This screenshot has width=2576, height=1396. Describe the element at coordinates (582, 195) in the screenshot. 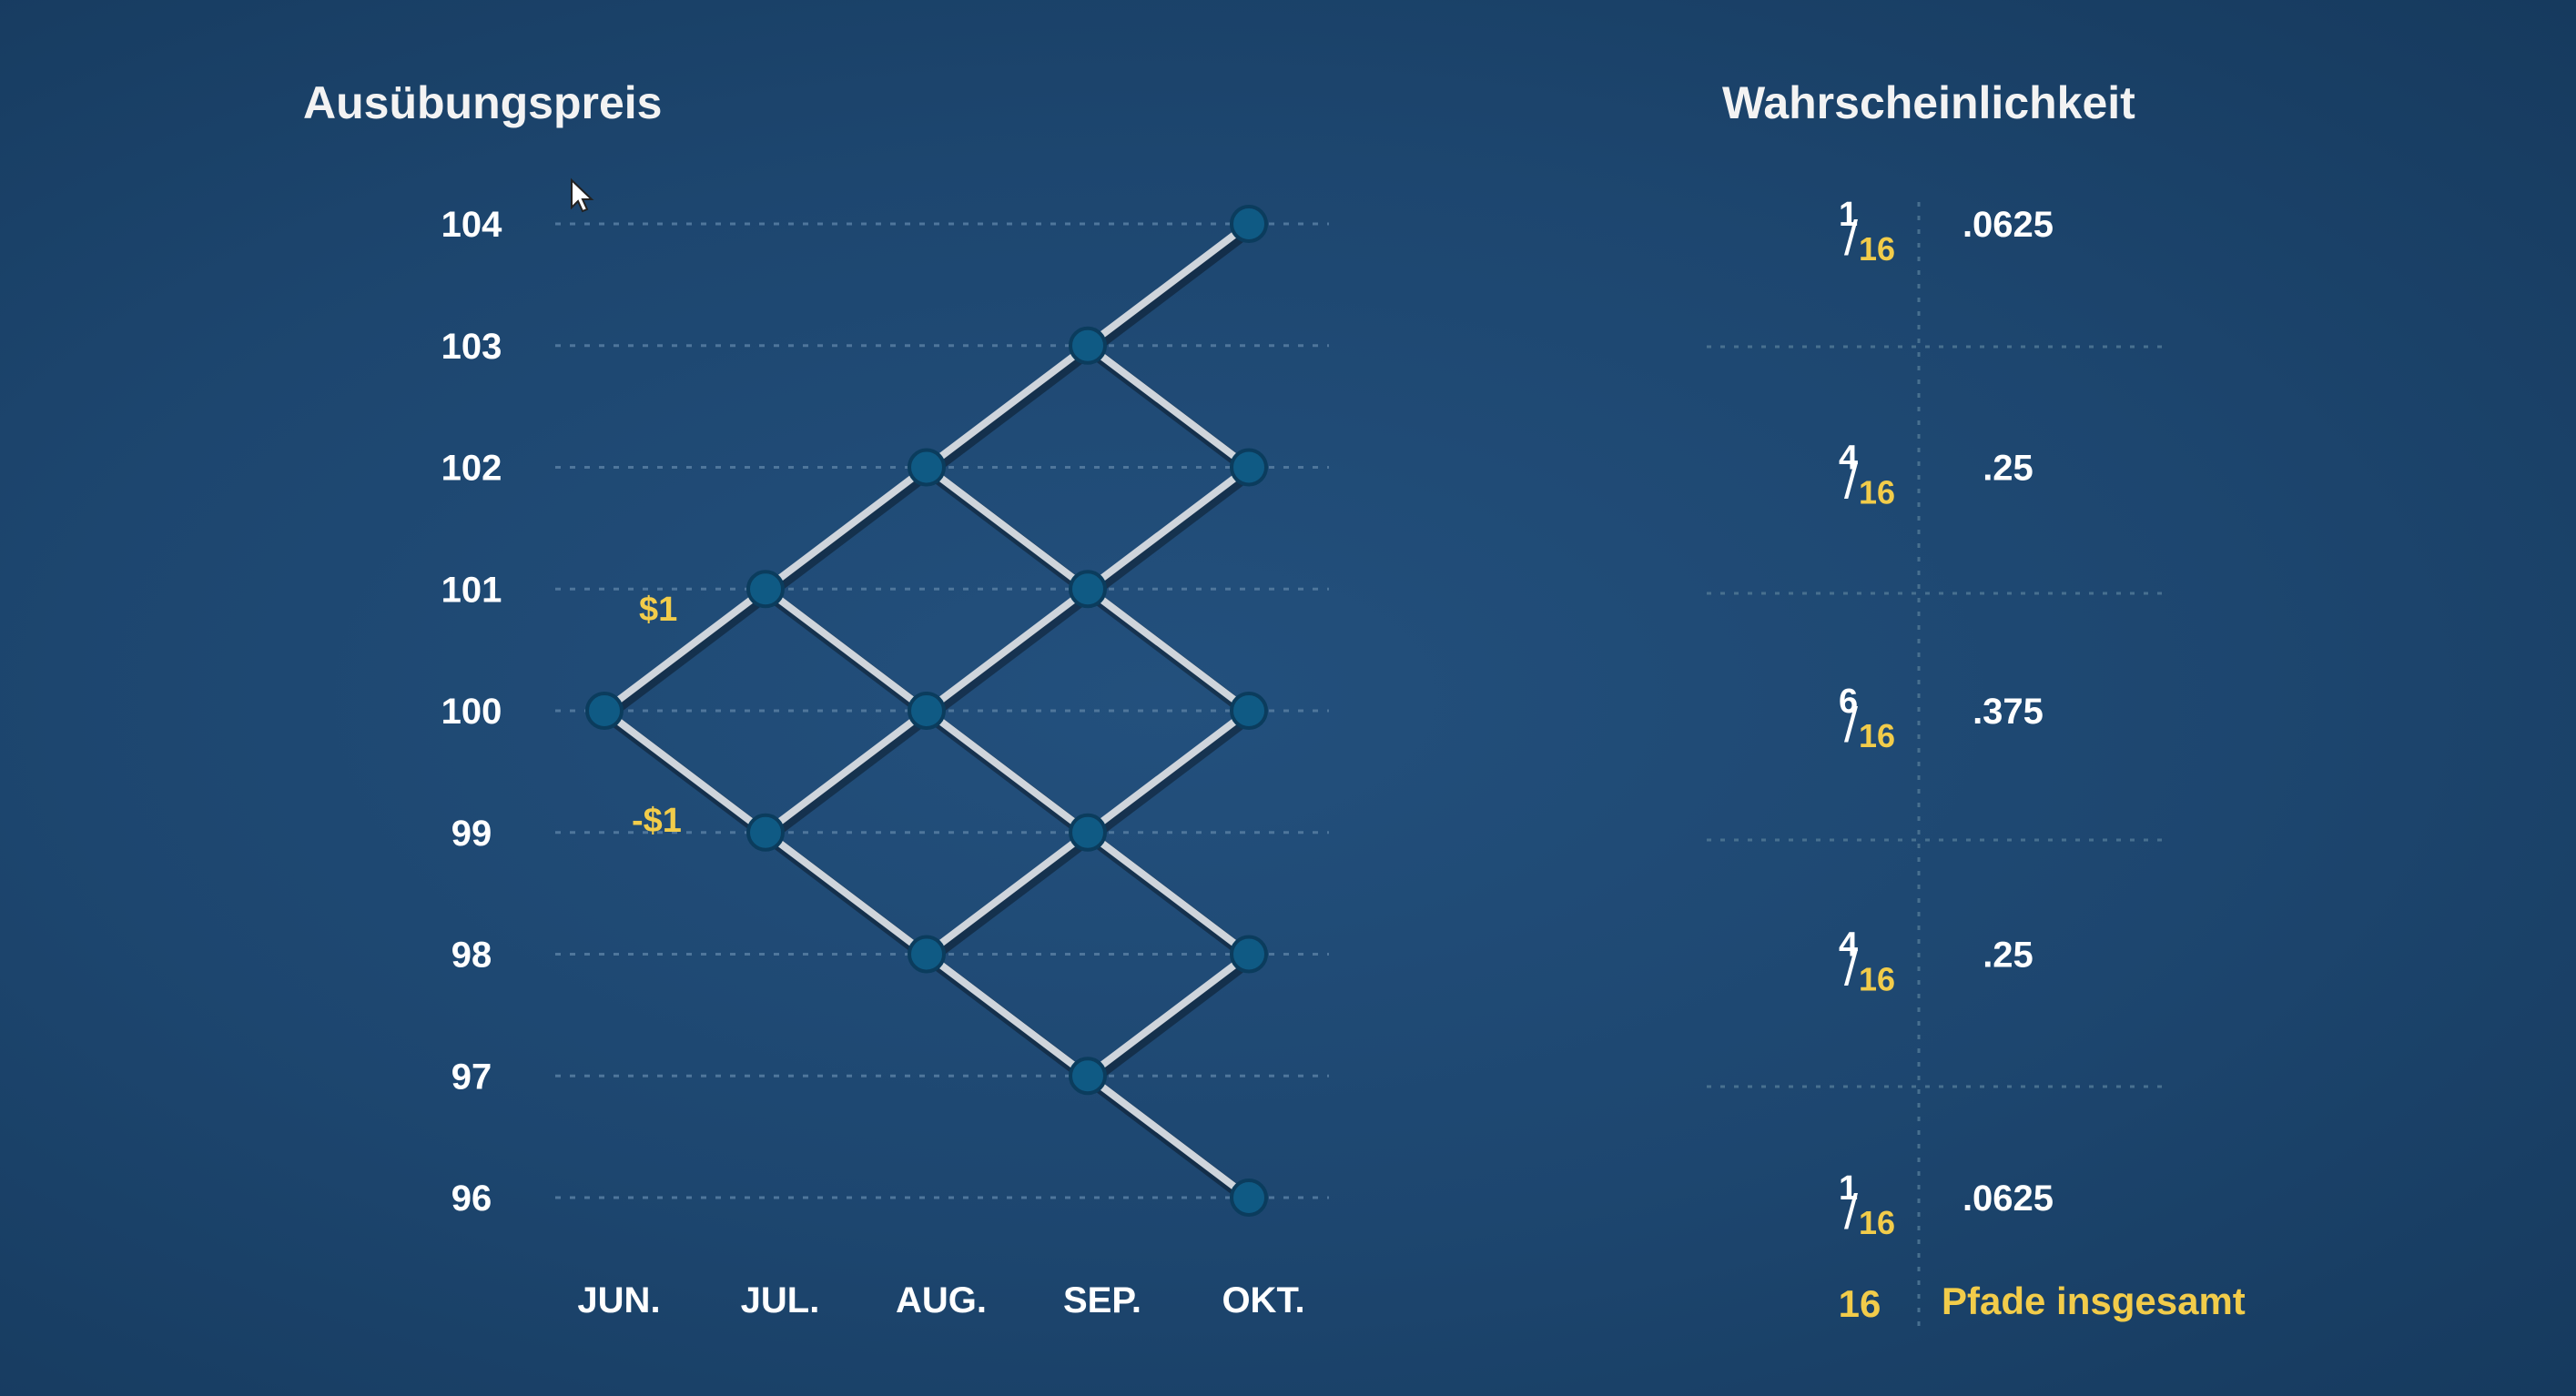

I see `mouse-cursor-icon` at that location.